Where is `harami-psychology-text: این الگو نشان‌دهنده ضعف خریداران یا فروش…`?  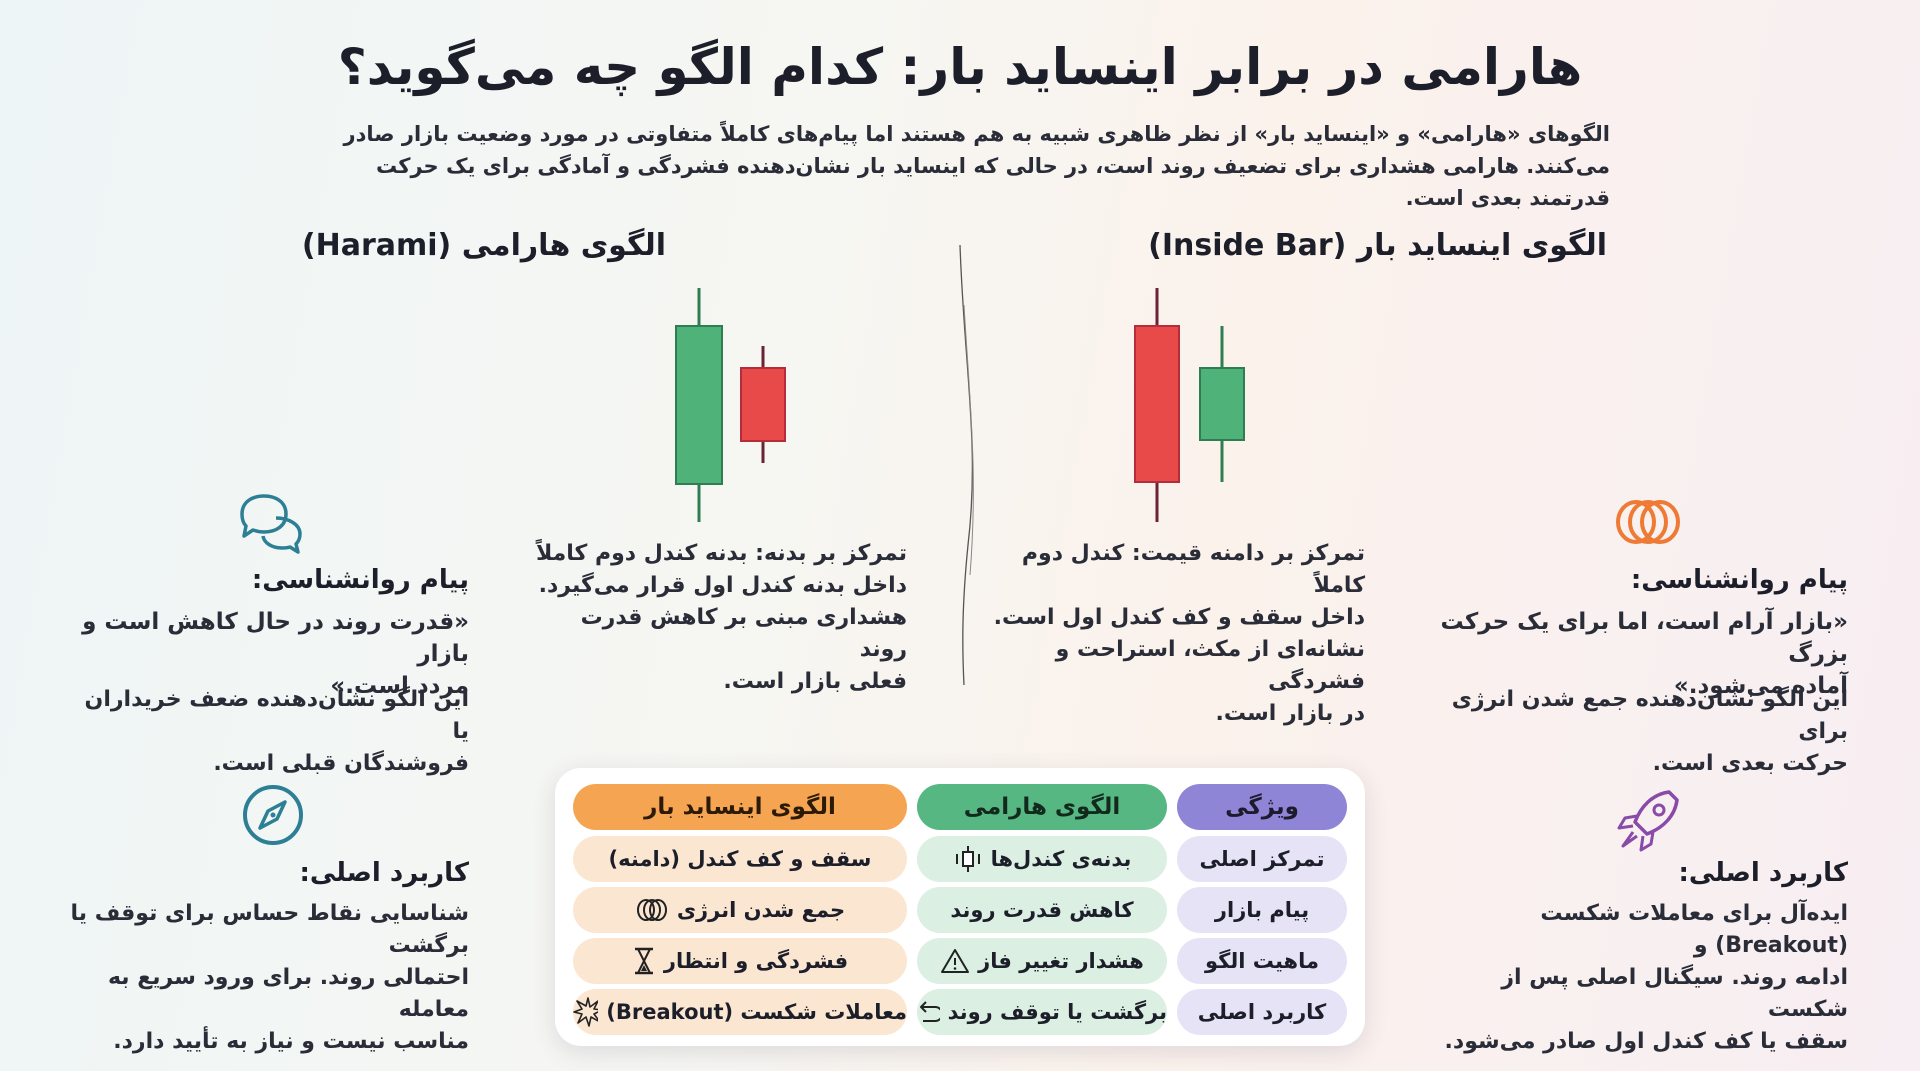 harami-psychology-text: این الگو نشان‌دهنده ضعف خریداران یا فروش… is located at coordinates (276, 731).